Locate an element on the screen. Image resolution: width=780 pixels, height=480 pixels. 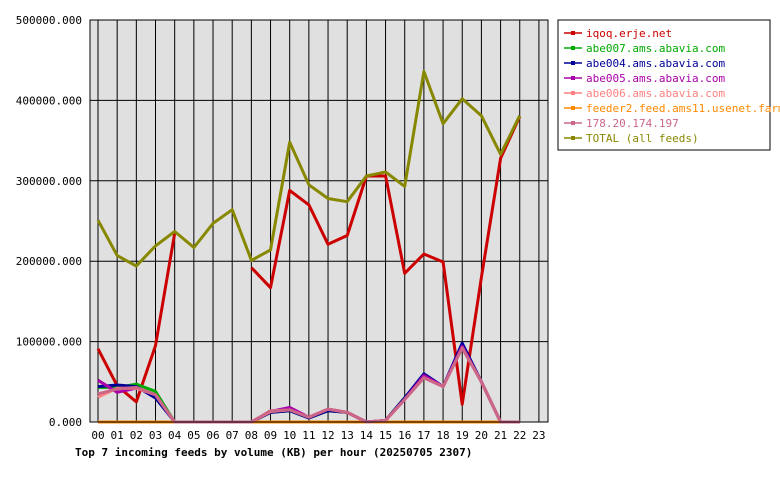
y-tick-label: 300000.000 is located at coordinates (49, 181).